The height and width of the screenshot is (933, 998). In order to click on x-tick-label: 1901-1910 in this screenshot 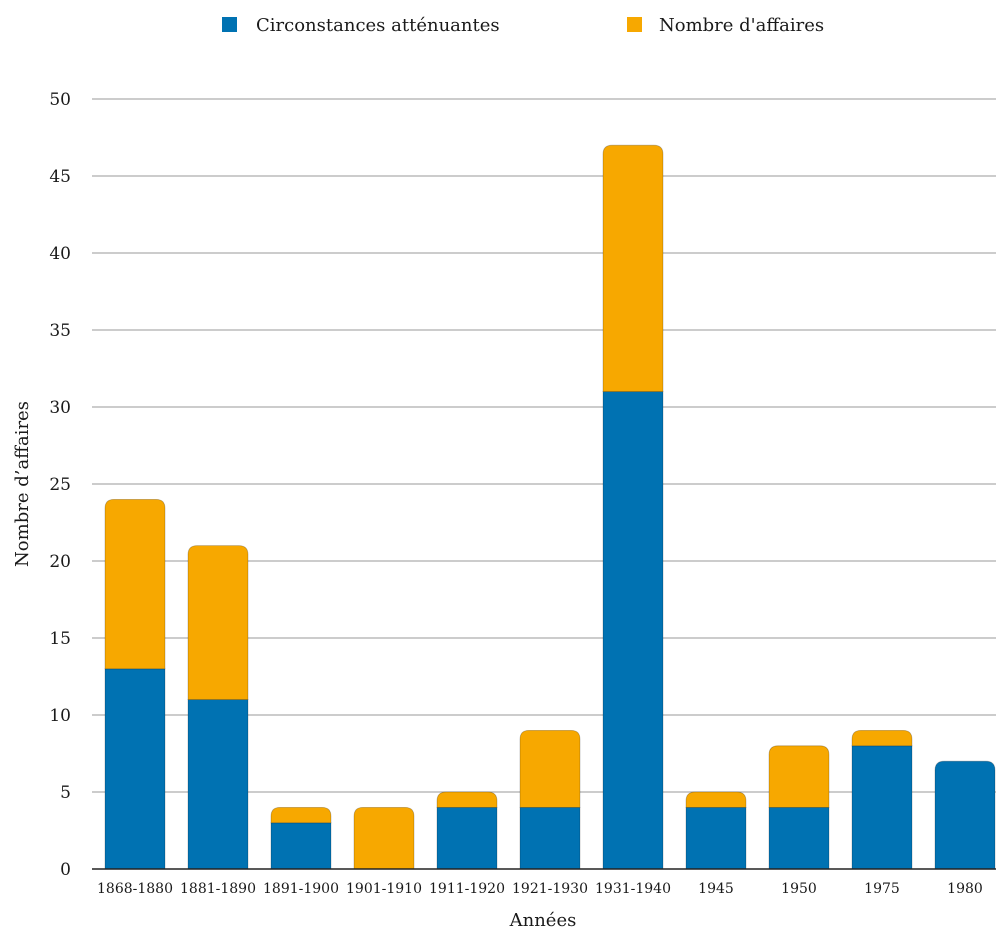, I will do `click(384, 889)`.